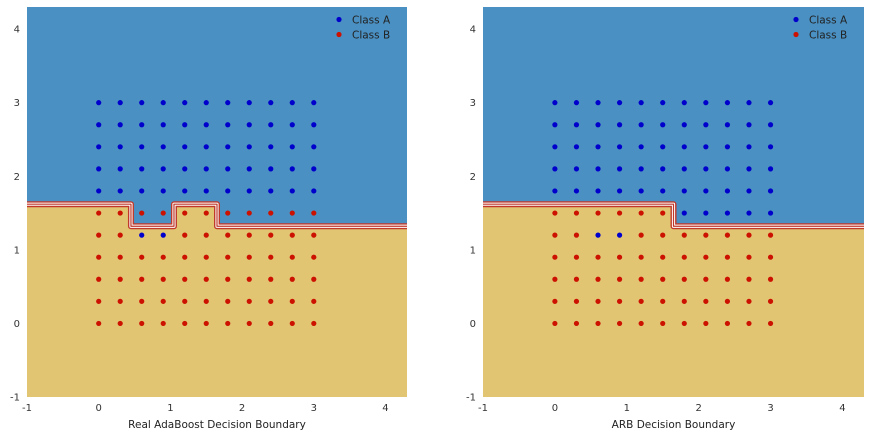  Describe the element at coordinates (99, 408) in the screenshot. I see `x-tick-label: 0` at that location.